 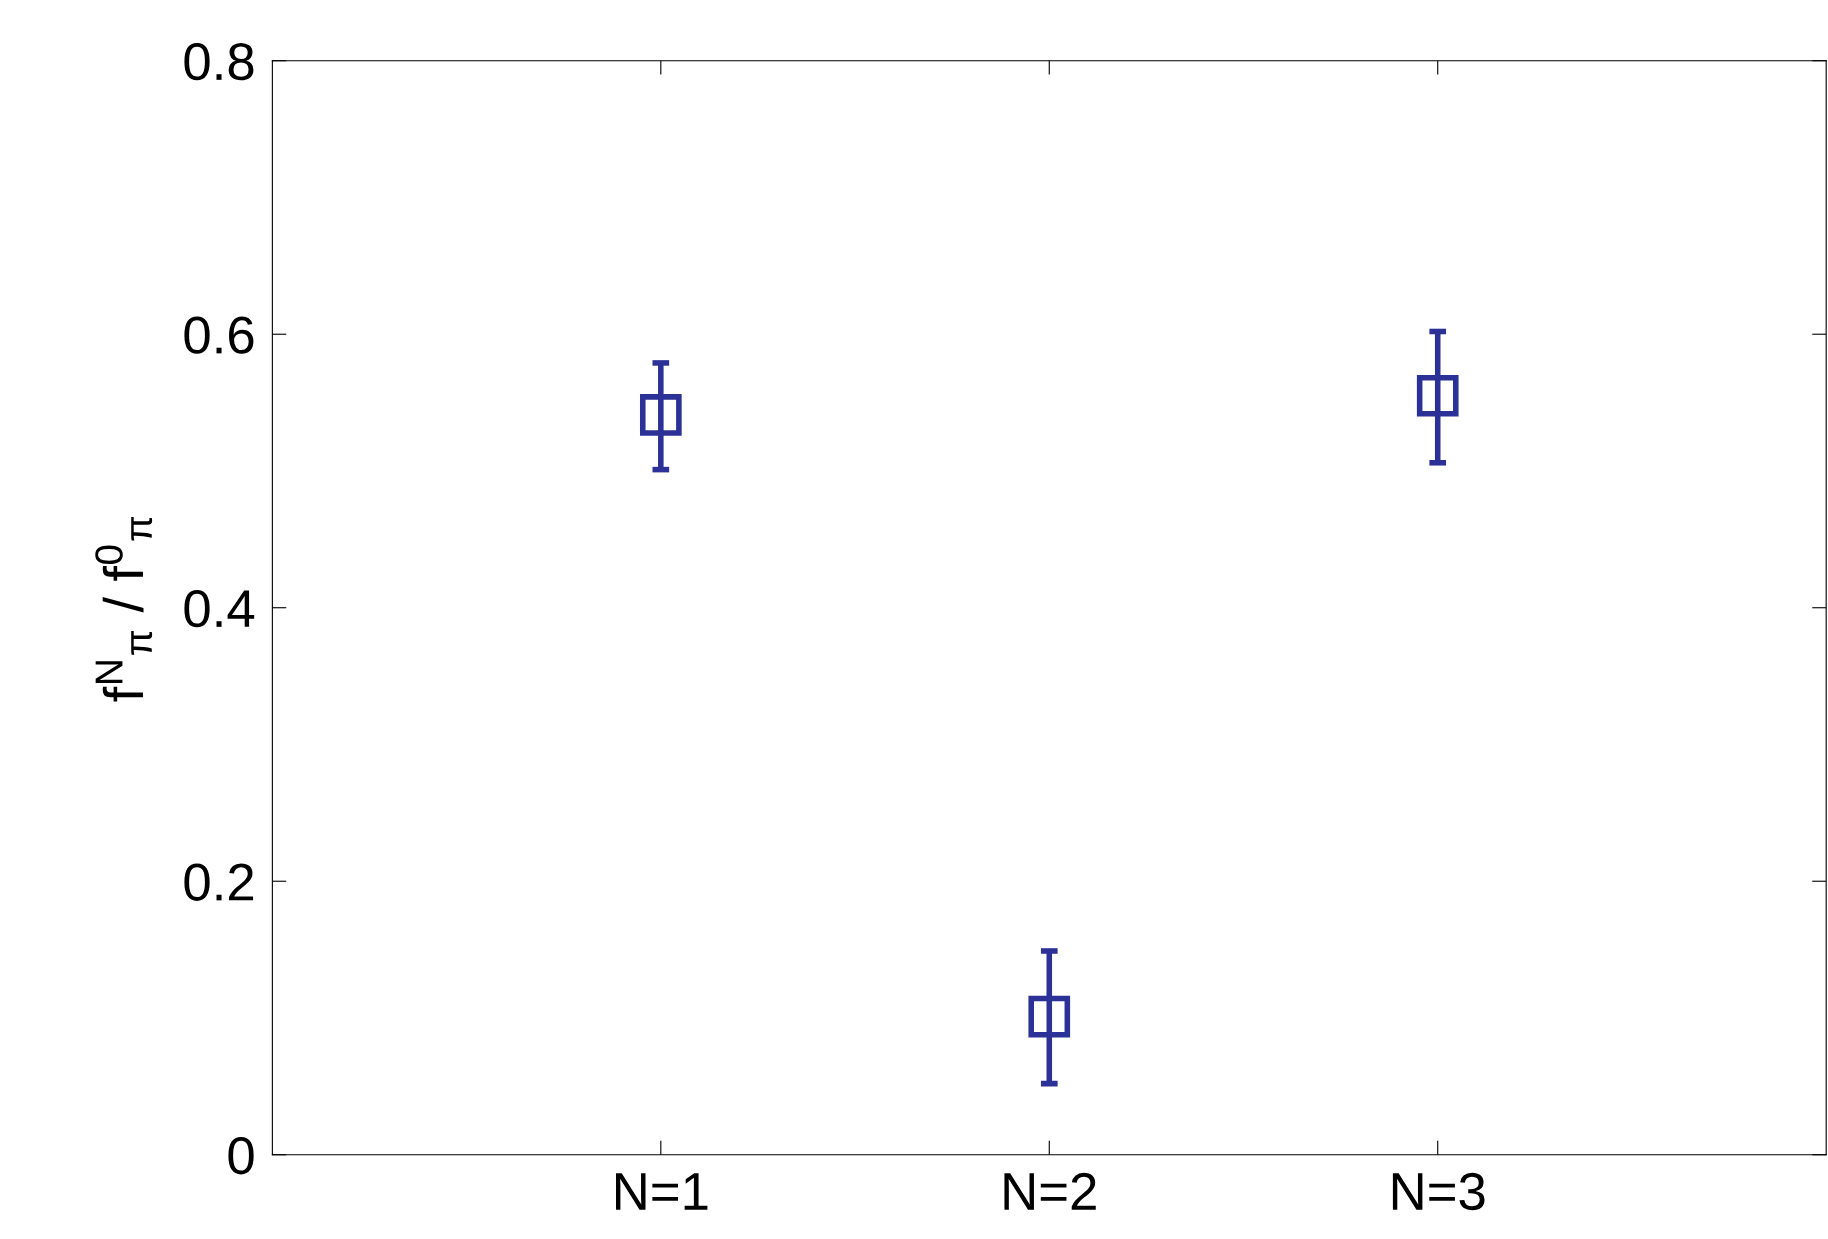 I want to click on y-tick-label: 0.6, so click(x=219, y=335).